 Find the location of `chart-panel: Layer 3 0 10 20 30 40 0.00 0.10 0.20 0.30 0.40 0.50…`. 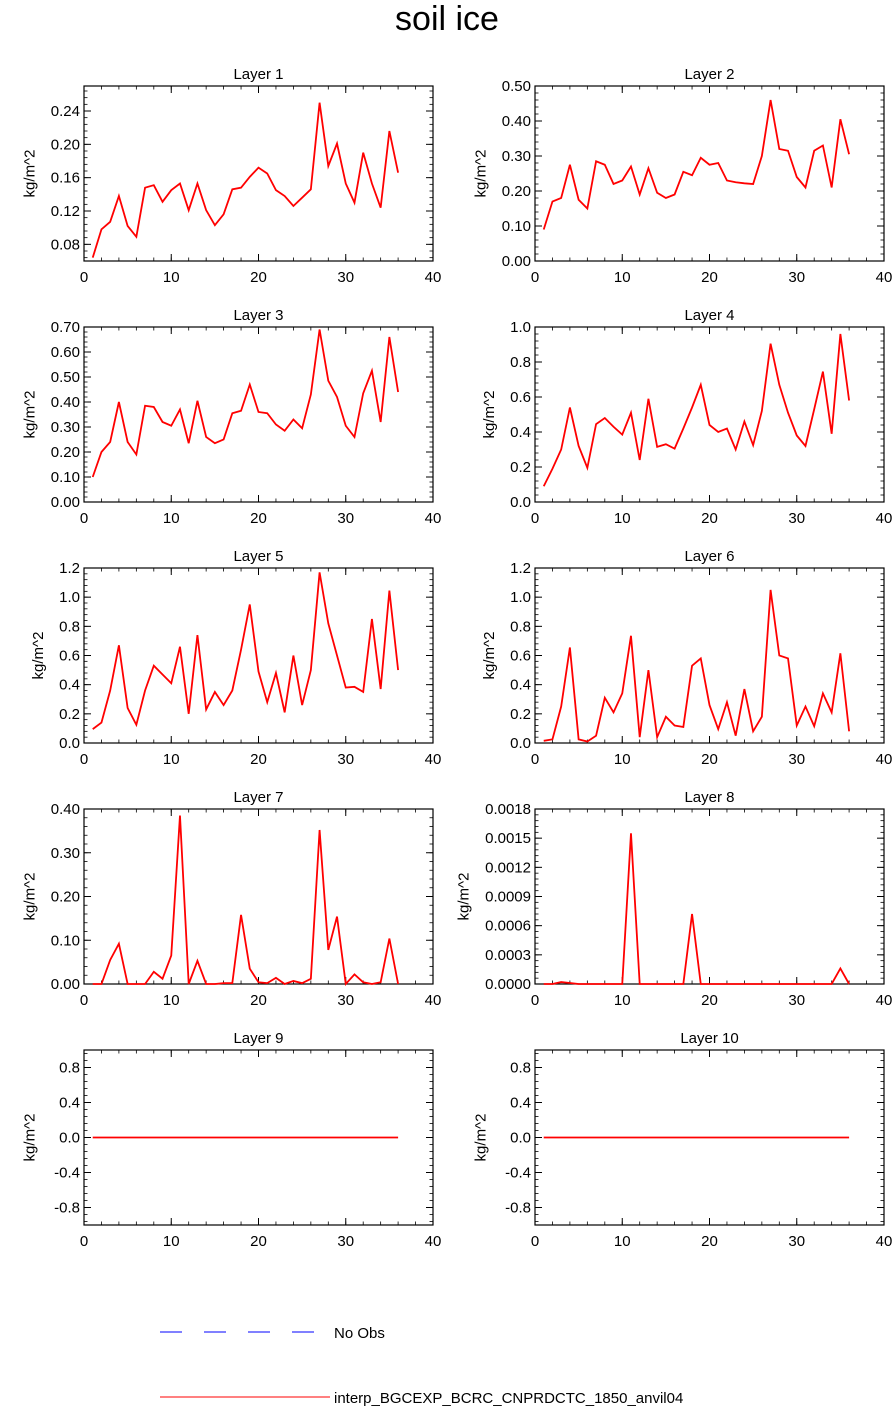

chart-panel: Layer 3 0 10 20 30 40 0.00 0.10 0.20 0.30 0.40 0.50… is located at coordinates (231, 417).